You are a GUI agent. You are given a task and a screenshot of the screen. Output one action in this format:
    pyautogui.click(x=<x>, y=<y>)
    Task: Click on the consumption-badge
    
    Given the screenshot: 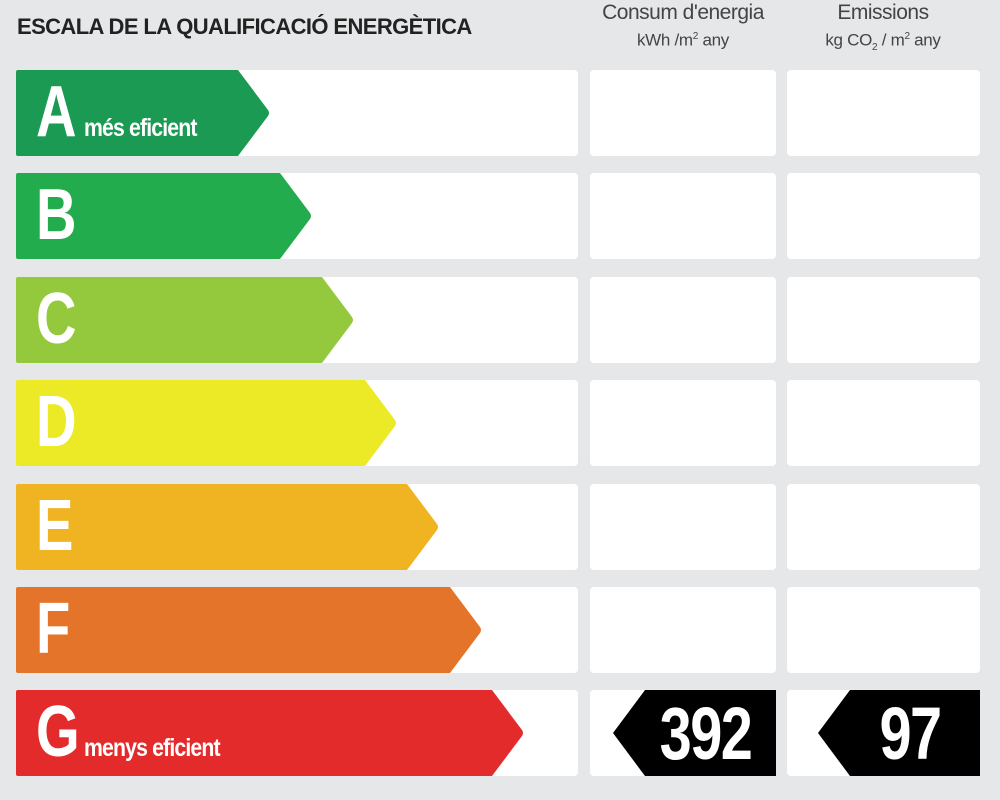 What is the action you would take?
    pyautogui.click(x=694, y=733)
    